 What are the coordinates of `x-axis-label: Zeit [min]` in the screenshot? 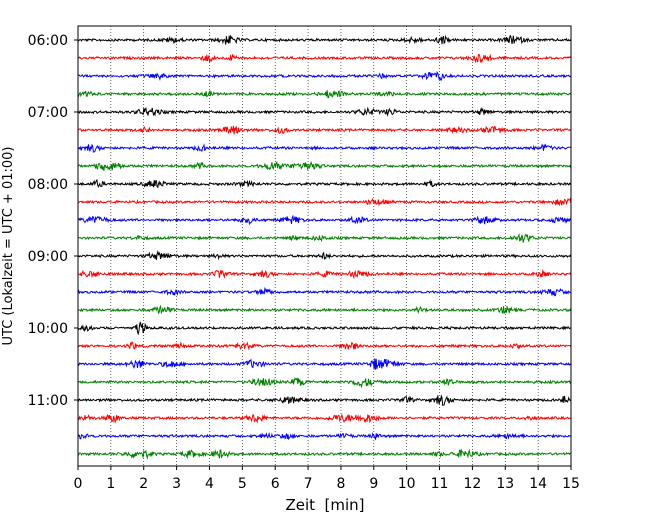 It's located at (324, 505).